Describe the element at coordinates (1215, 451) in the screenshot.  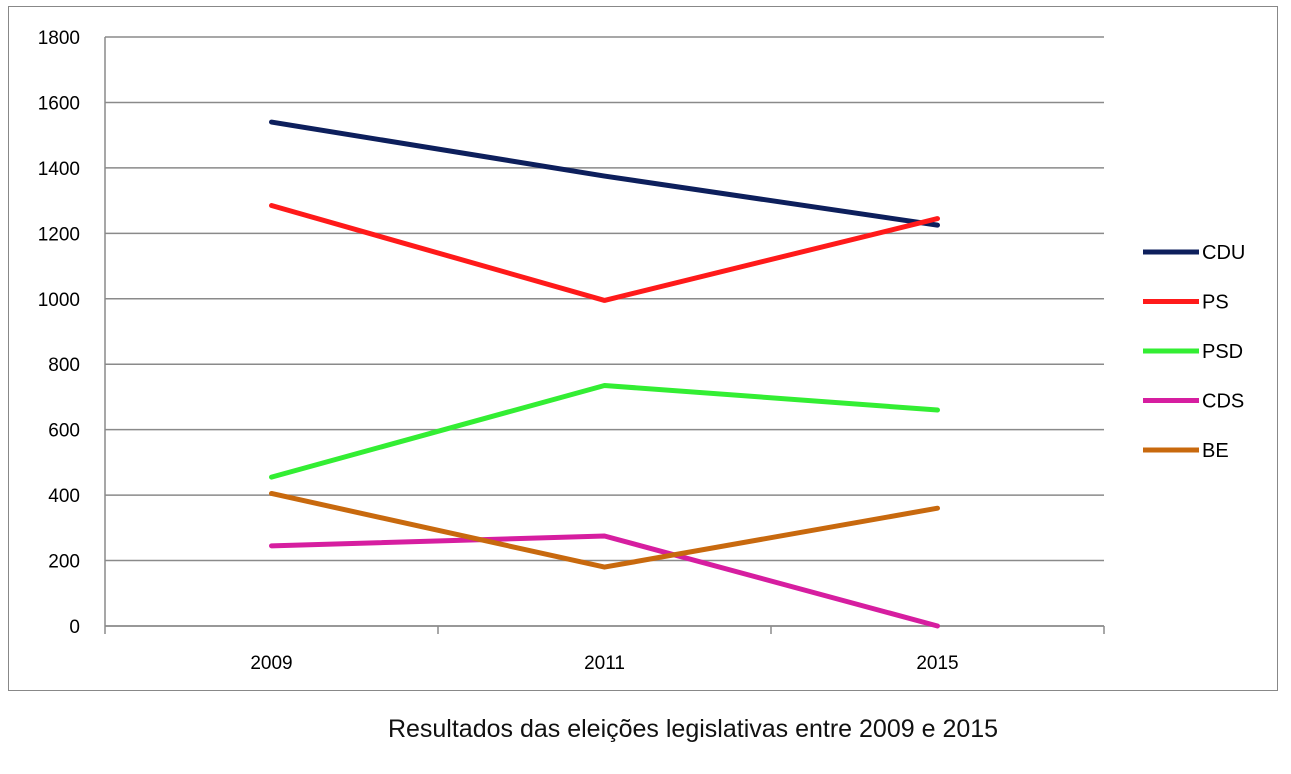
I see `legend-label-be: BE` at that location.